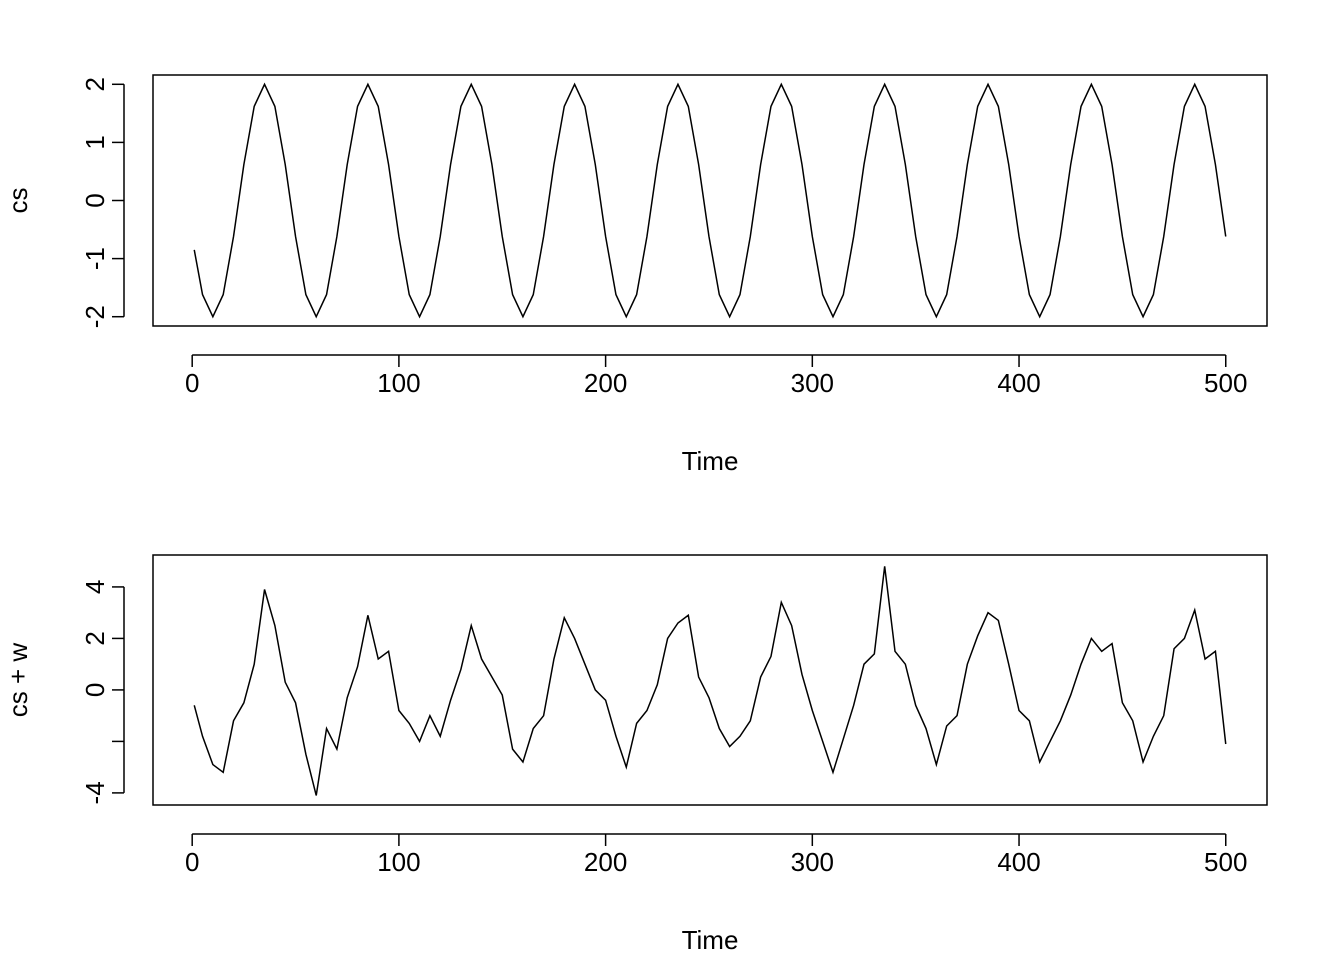 This screenshot has width=1344, height=960. Describe the element at coordinates (18, 201) in the screenshot. I see `y-axis-title: cs` at that location.